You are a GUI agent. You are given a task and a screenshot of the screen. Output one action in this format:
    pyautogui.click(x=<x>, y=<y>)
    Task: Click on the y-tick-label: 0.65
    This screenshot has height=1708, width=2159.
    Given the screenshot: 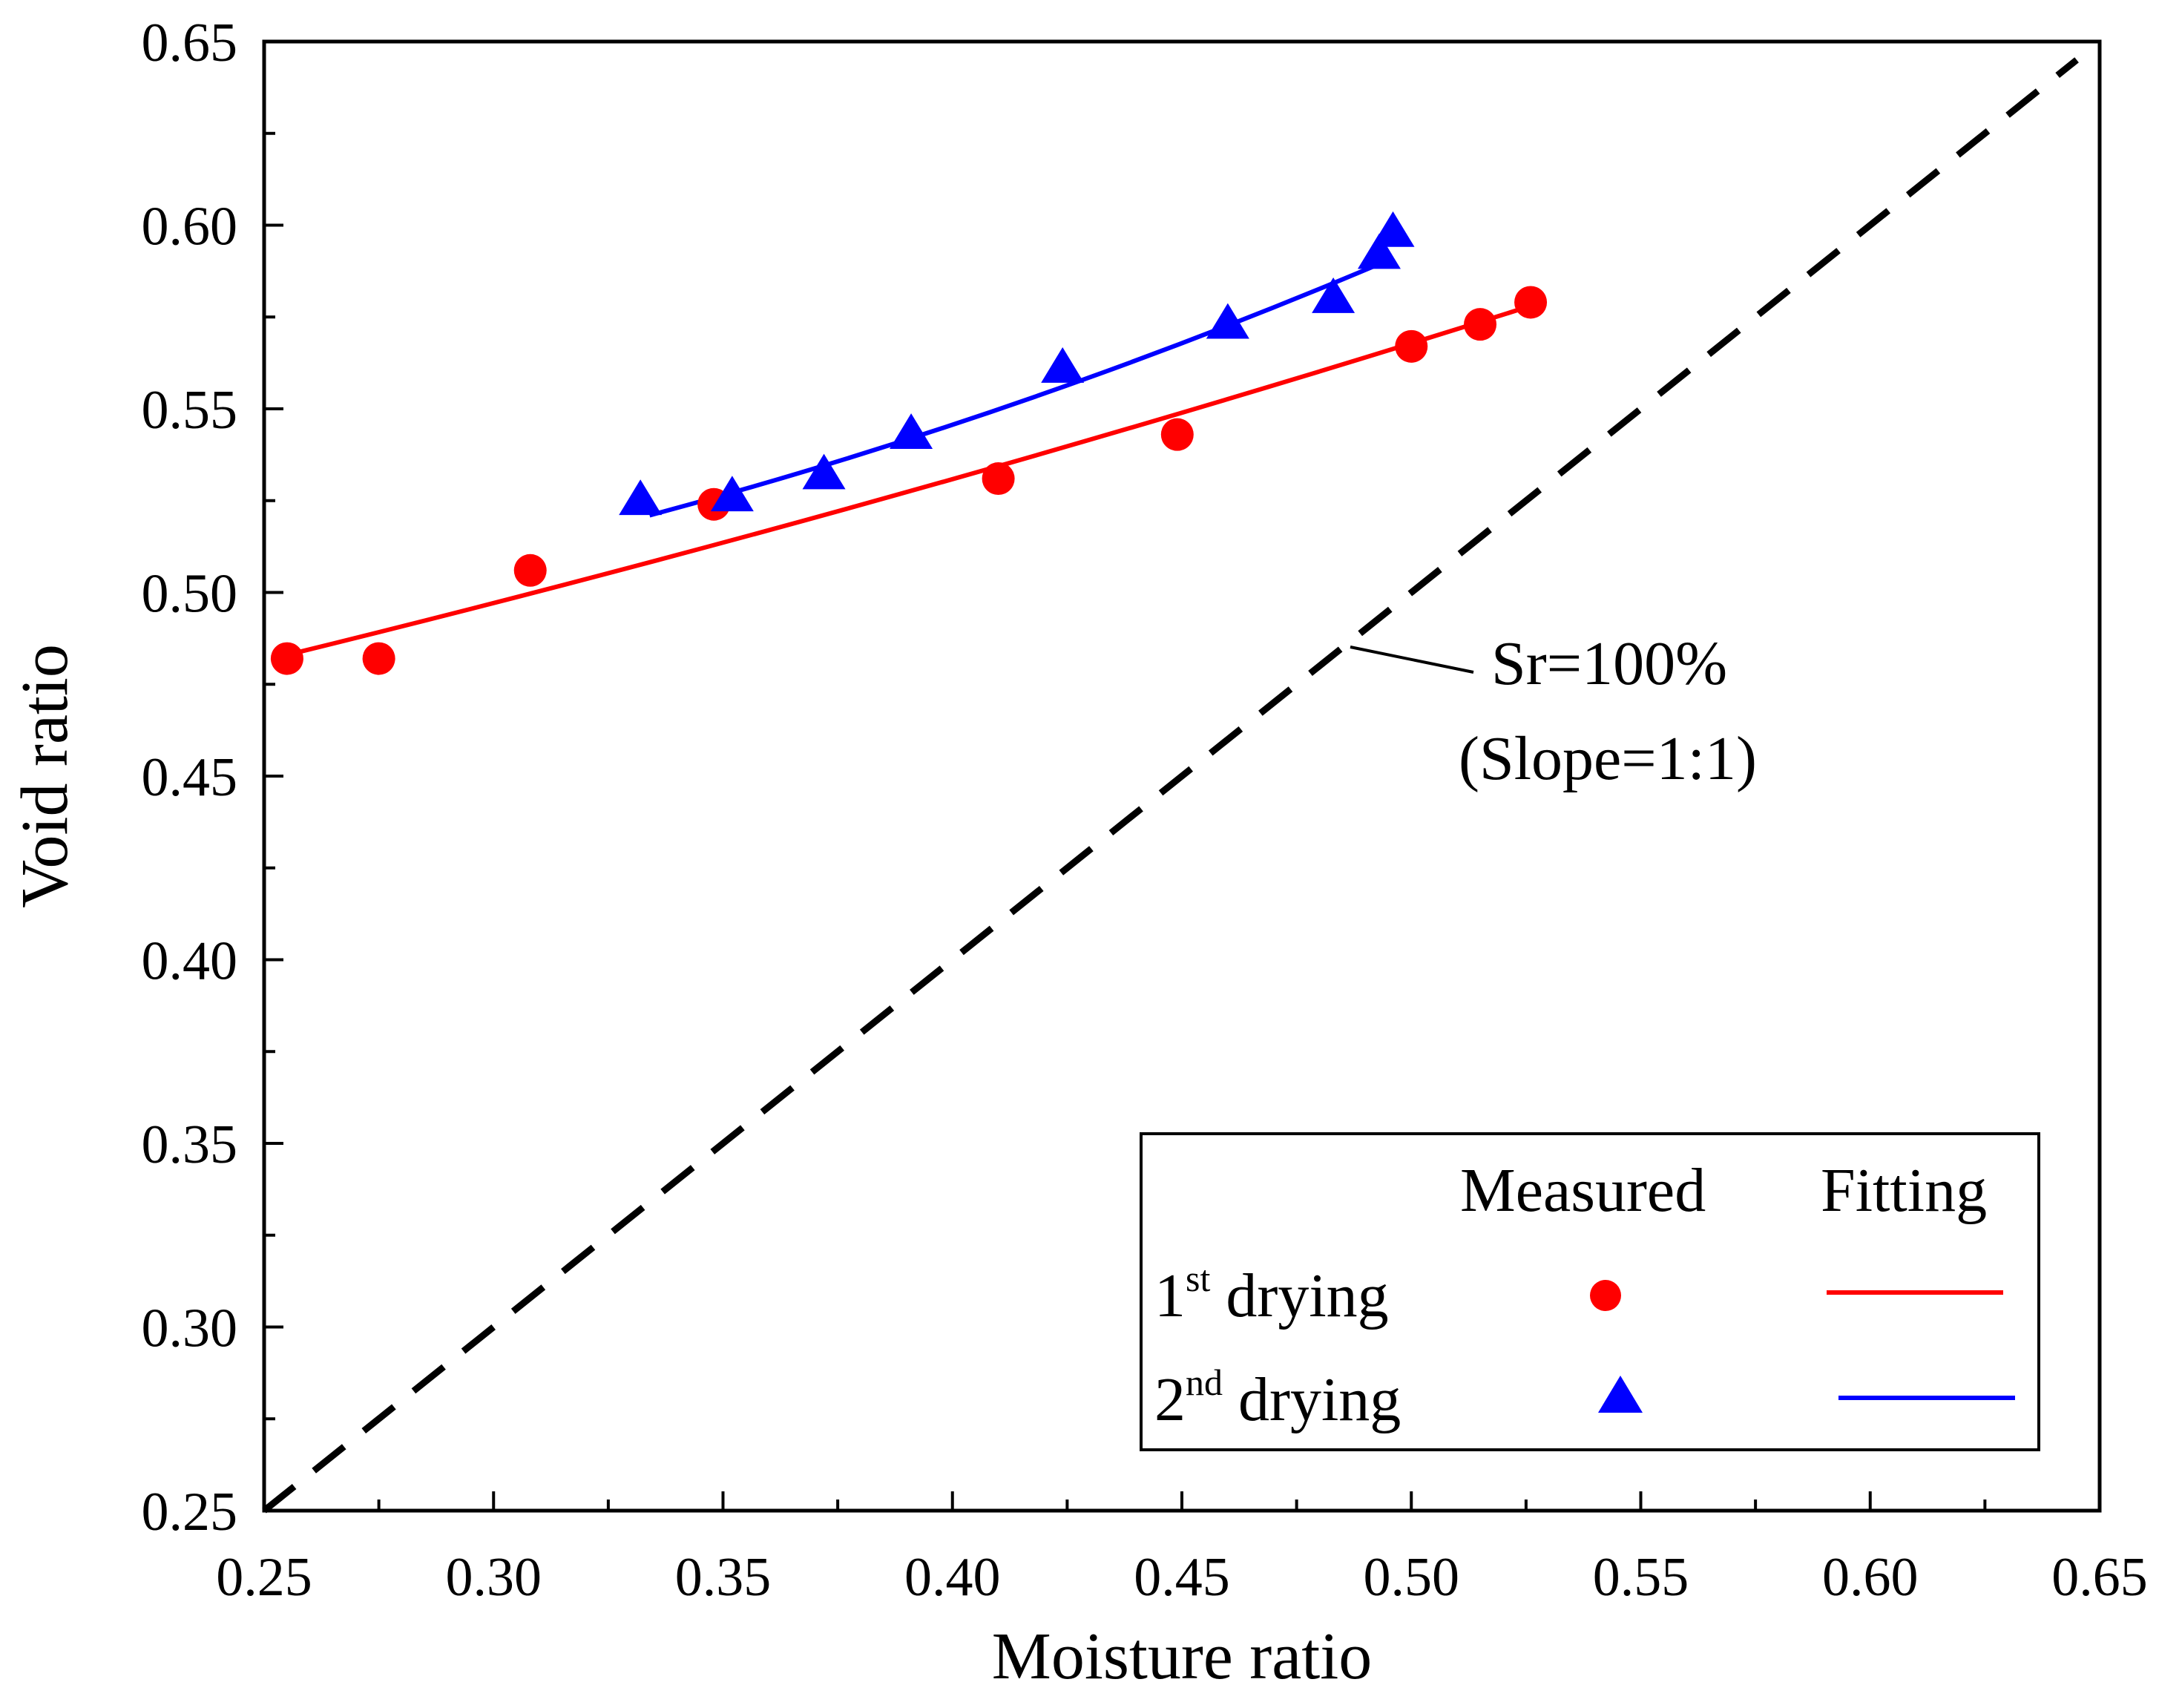 What is the action you would take?
    pyautogui.click(x=190, y=43)
    